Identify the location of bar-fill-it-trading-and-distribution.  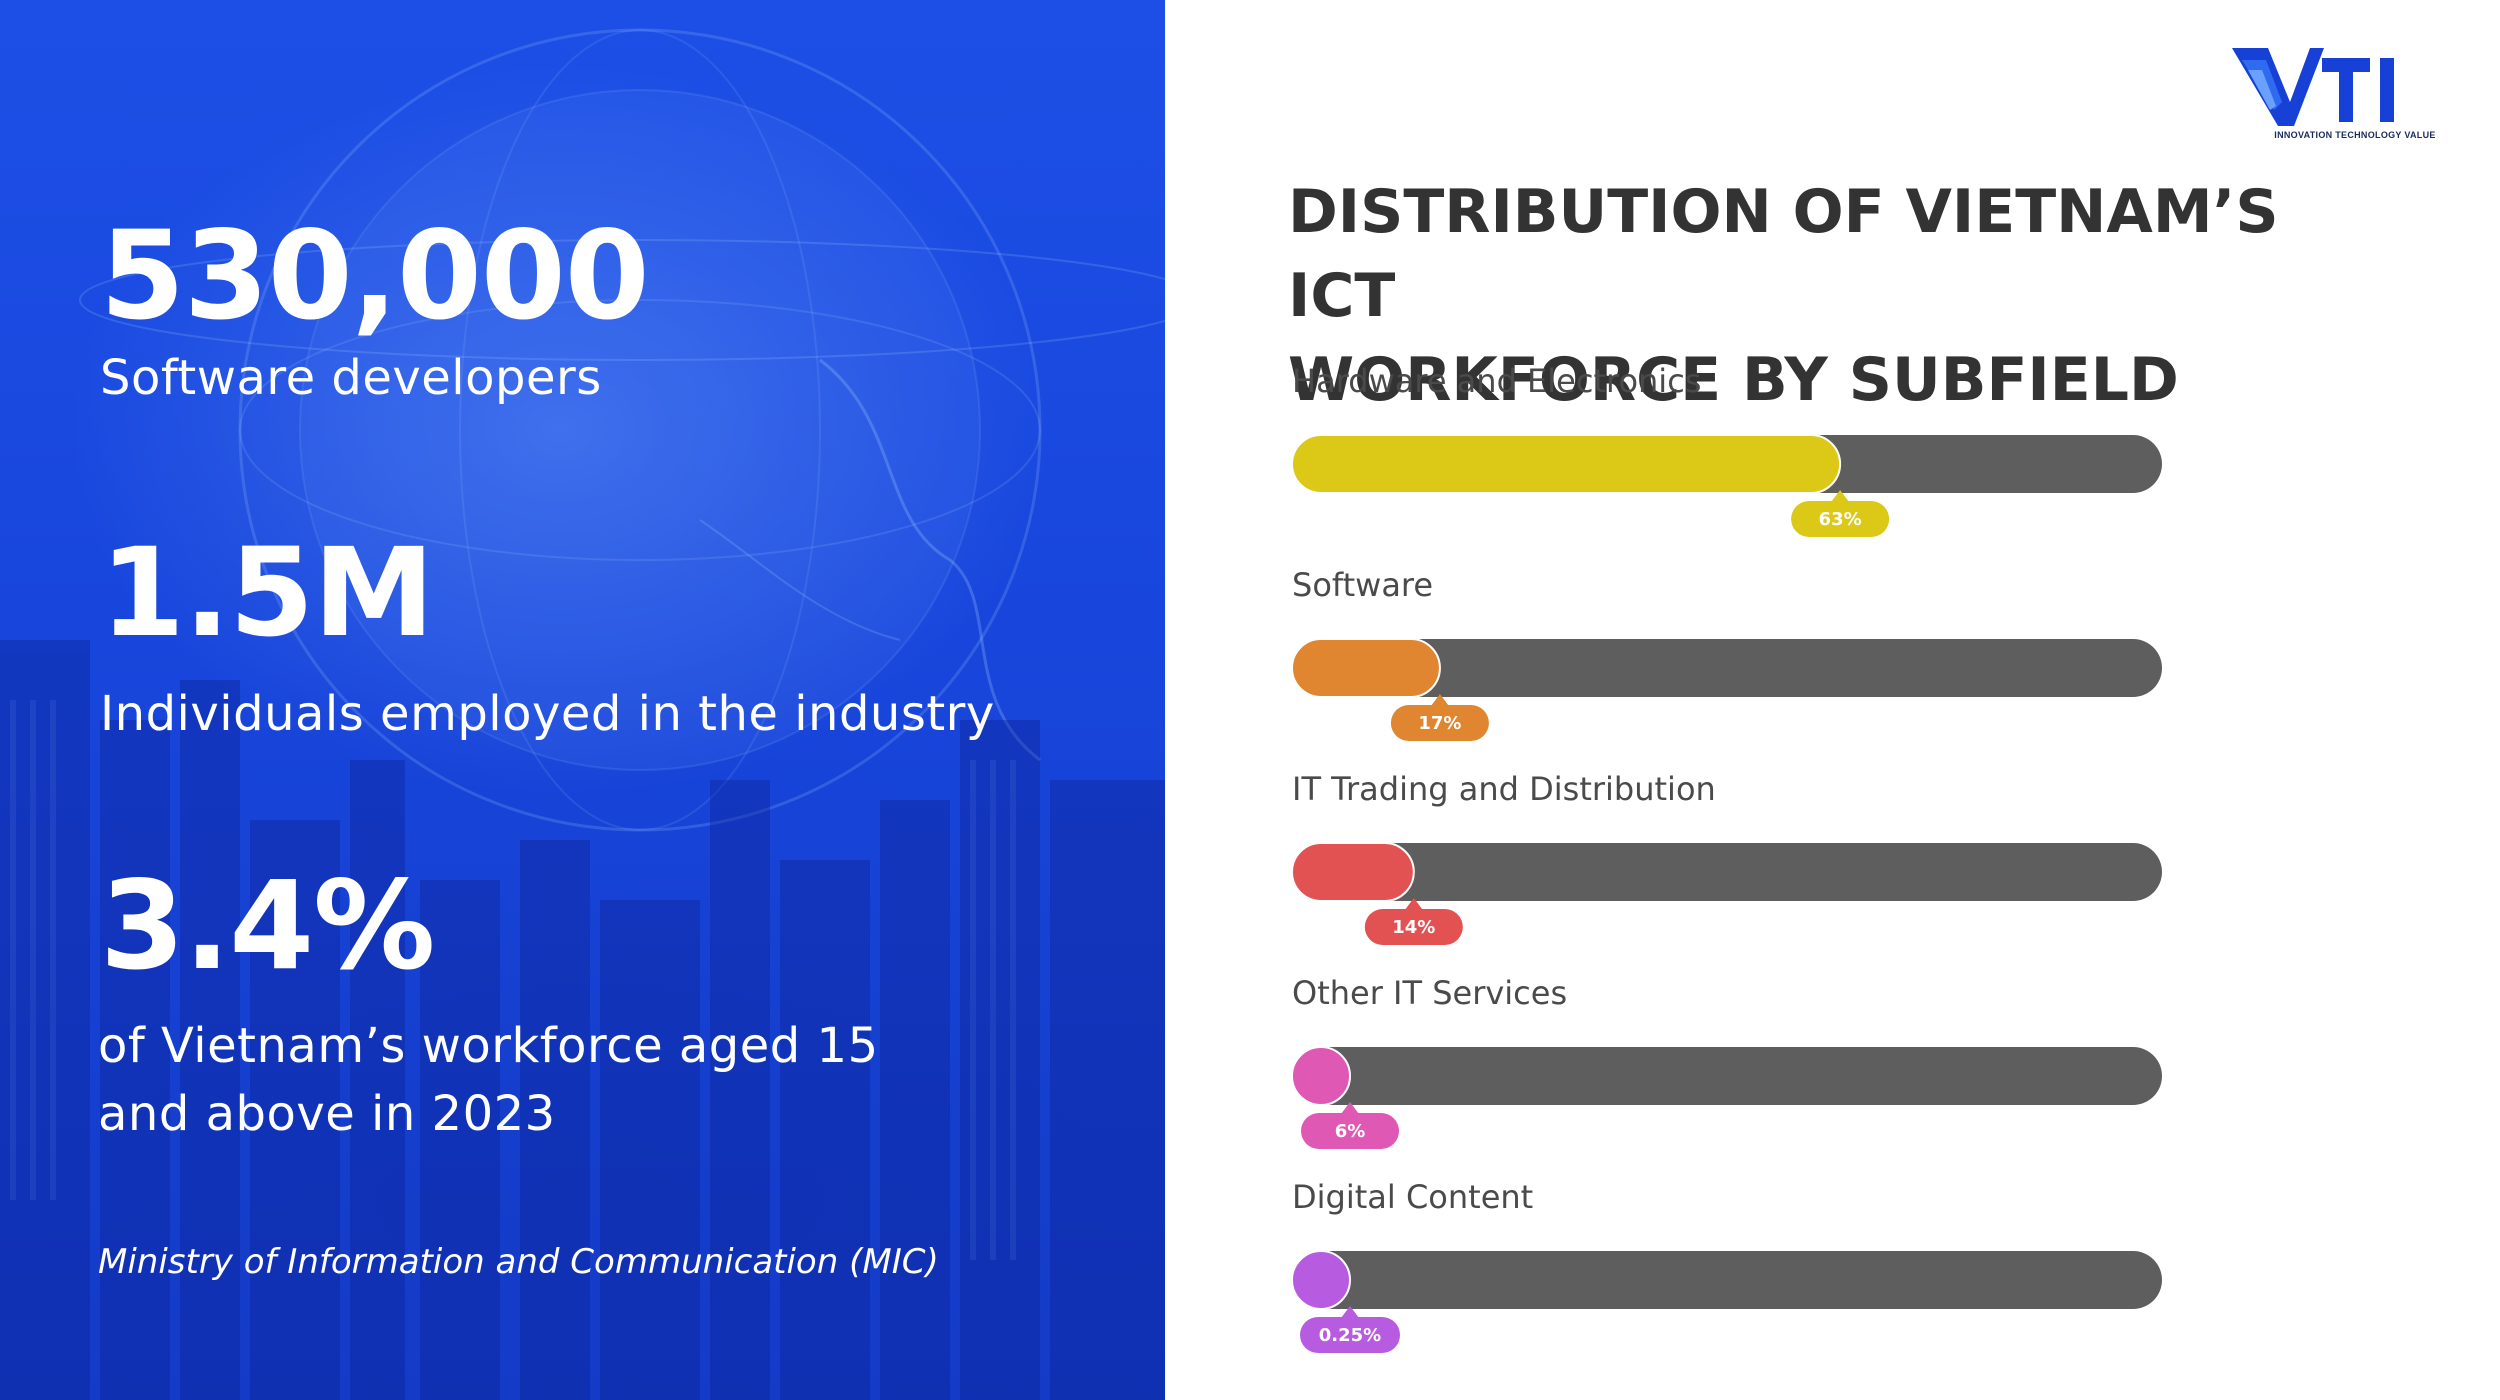
(1353, 872).